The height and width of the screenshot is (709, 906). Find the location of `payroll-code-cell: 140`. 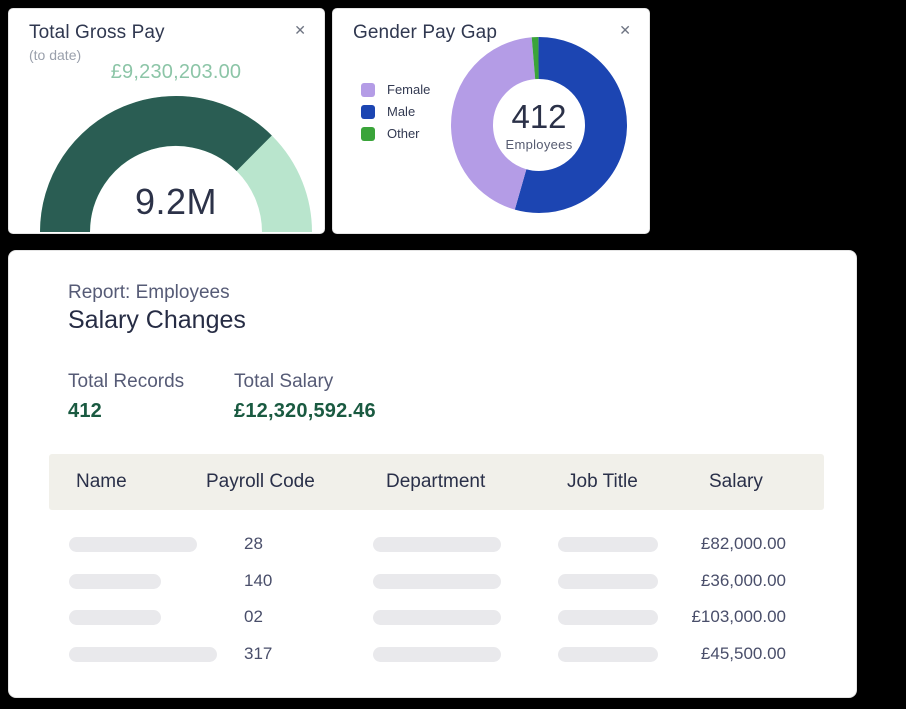

payroll-code-cell: 140 is located at coordinates (258, 580).